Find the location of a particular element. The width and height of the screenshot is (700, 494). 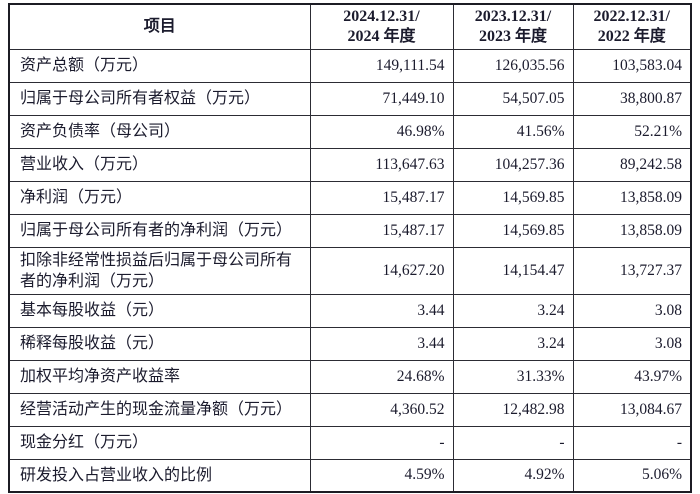

header-period-2023: 2023.12.31/ 2023 年度 is located at coordinates (513, 26).